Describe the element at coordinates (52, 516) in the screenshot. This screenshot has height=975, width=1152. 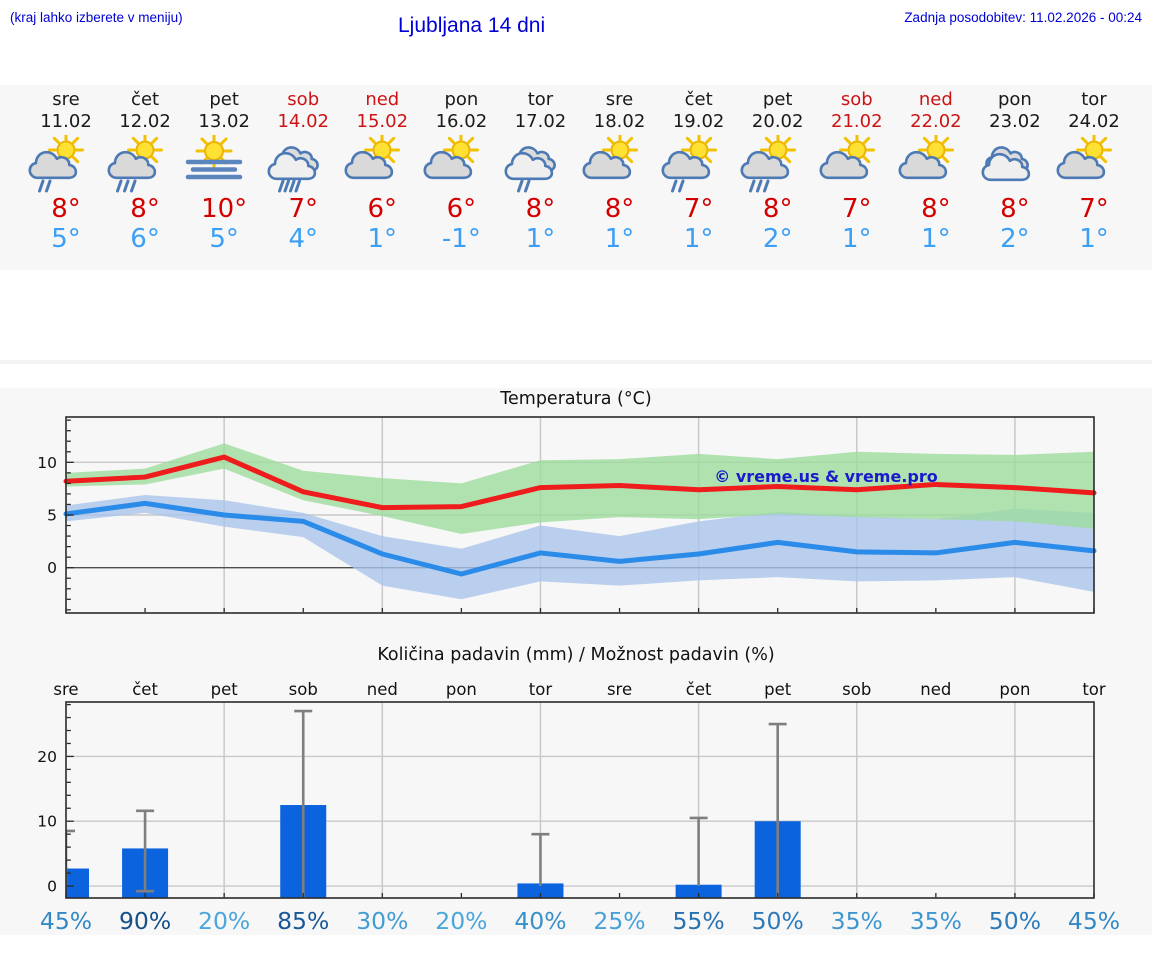
I see `y-tick-label: 5` at that location.